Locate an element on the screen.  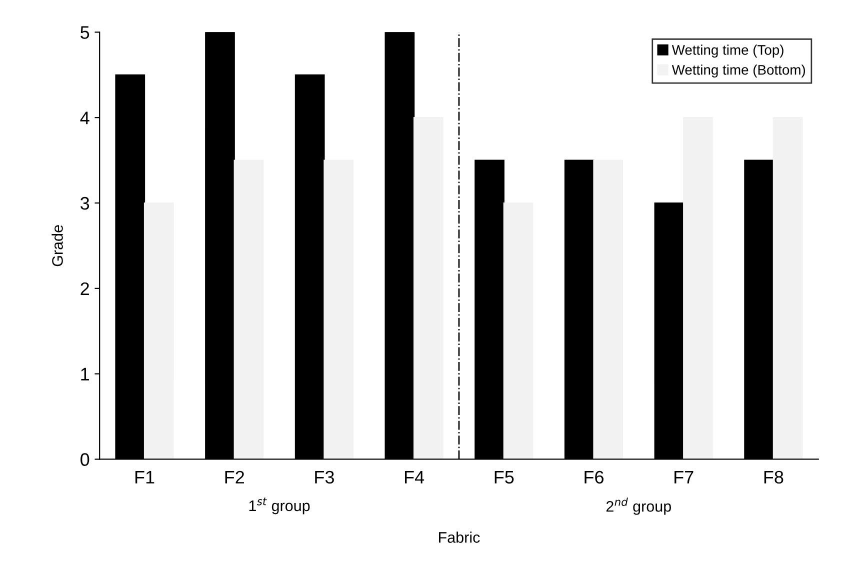
x-tick-label: F6 is located at coordinates (594, 477).